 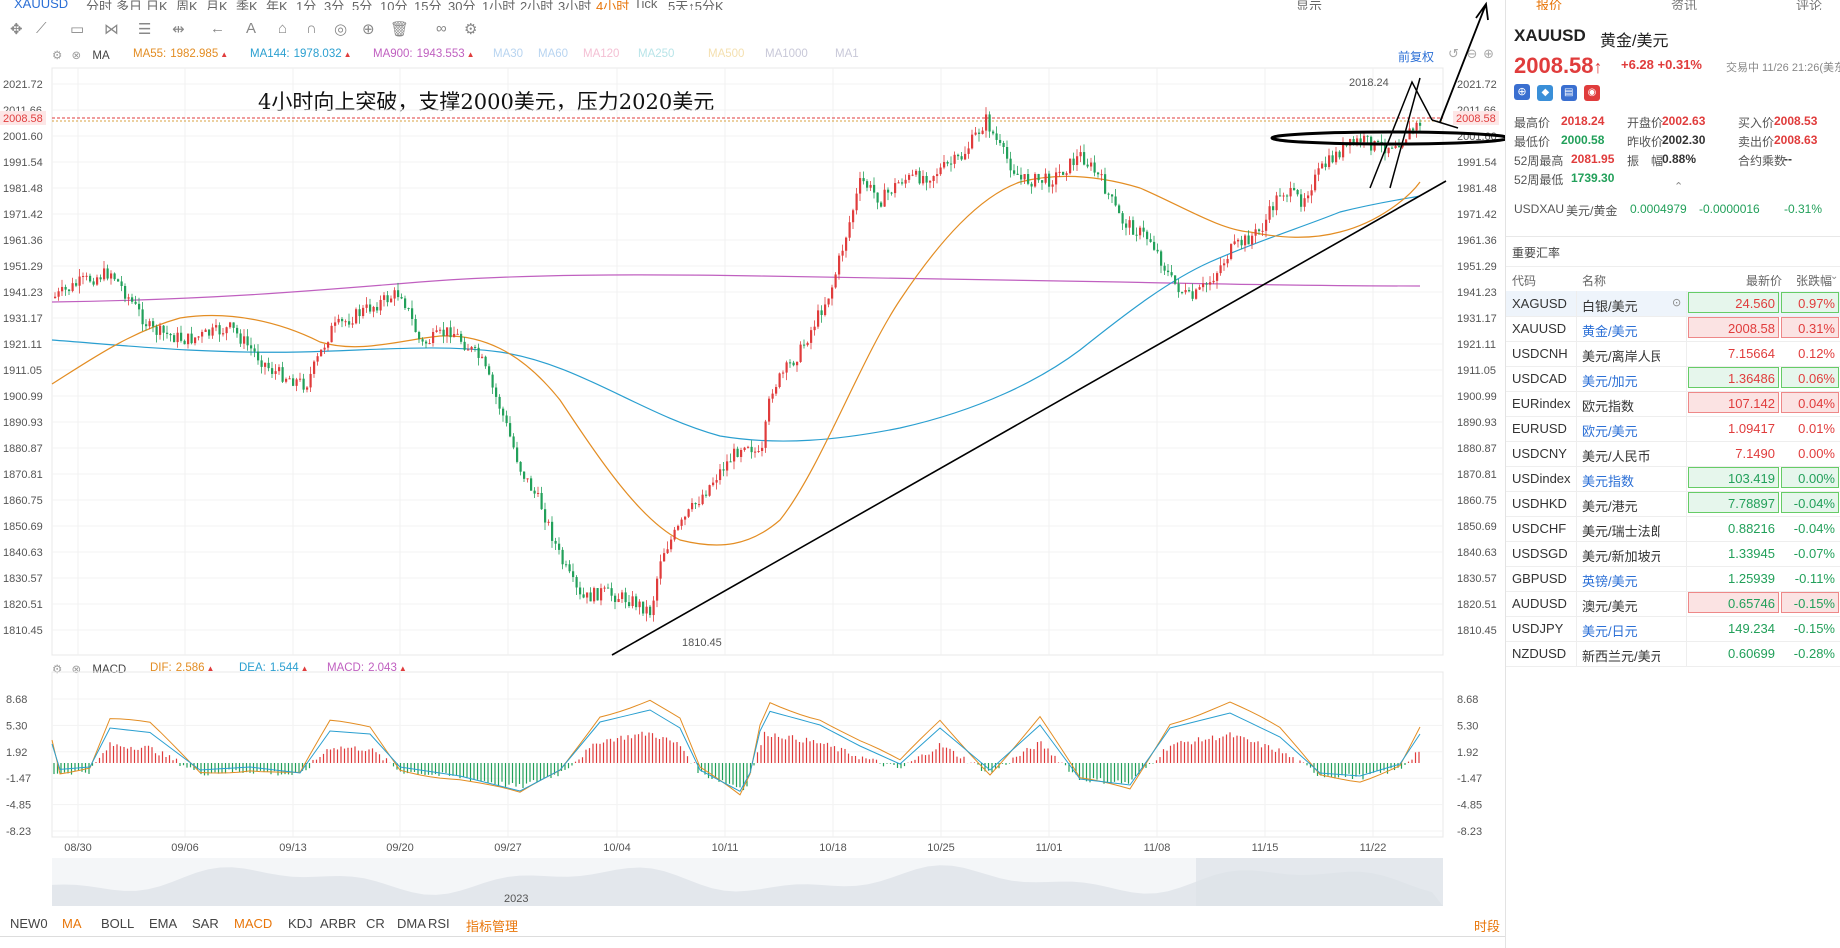 I want to click on table-header: 名称, so click(x=1594, y=281).